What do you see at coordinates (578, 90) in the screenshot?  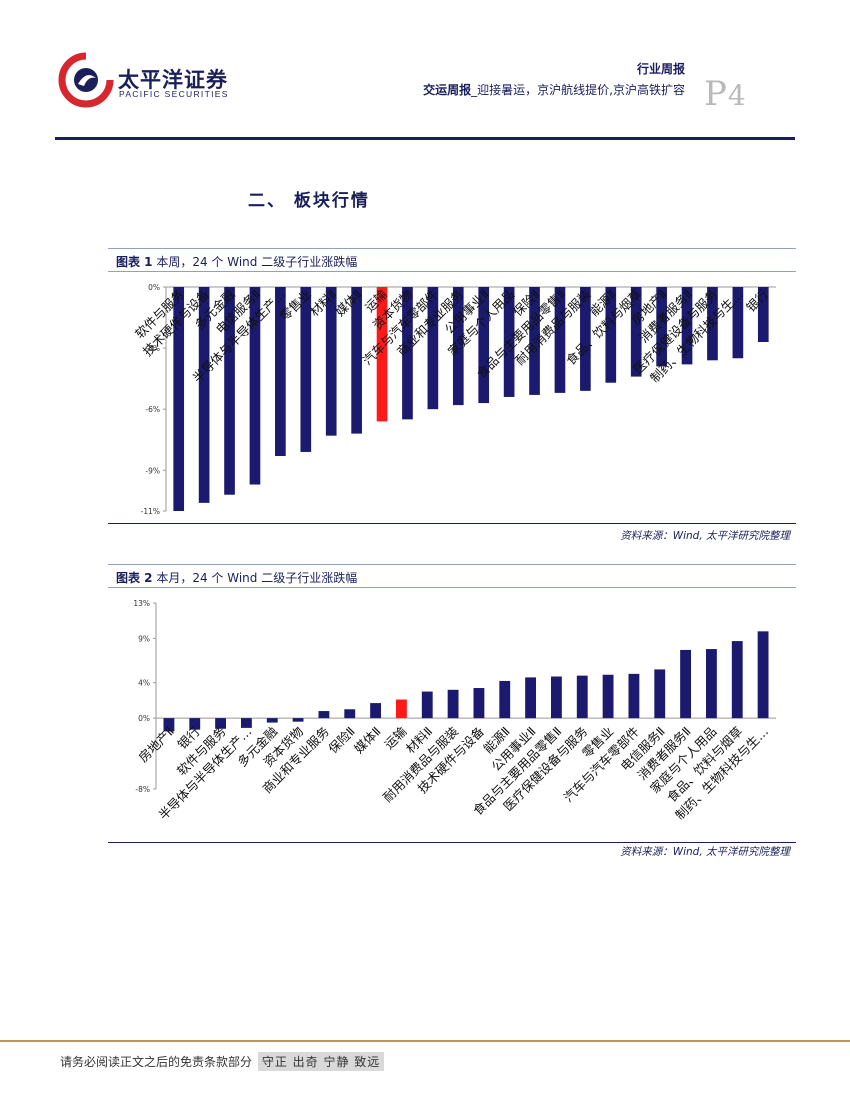 I see `report-title-rest: _迎接暑运，京沪航线提价,京沪高铁扩容` at bounding box center [578, 90].